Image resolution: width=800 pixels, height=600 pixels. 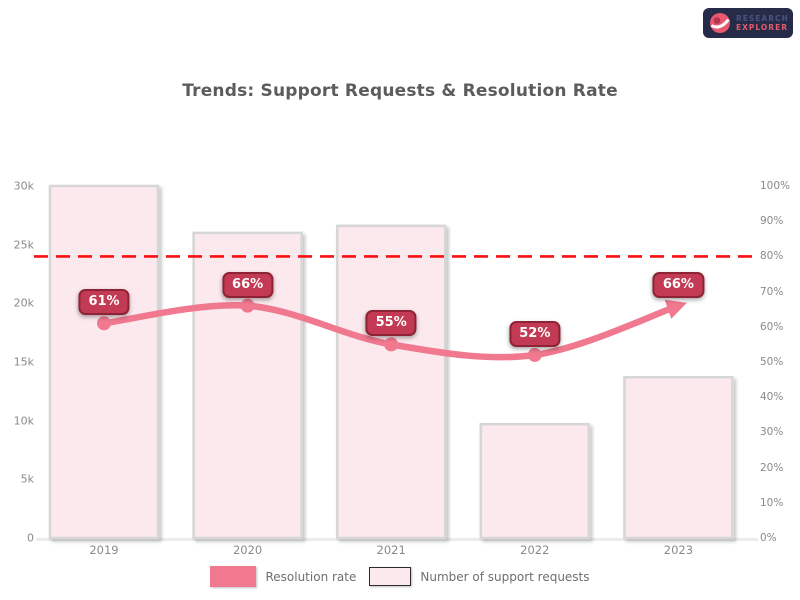 What do you see at coordinates (391, 382) in the screenshot?
I see `bar-2021` at bounding box center [391, 382].